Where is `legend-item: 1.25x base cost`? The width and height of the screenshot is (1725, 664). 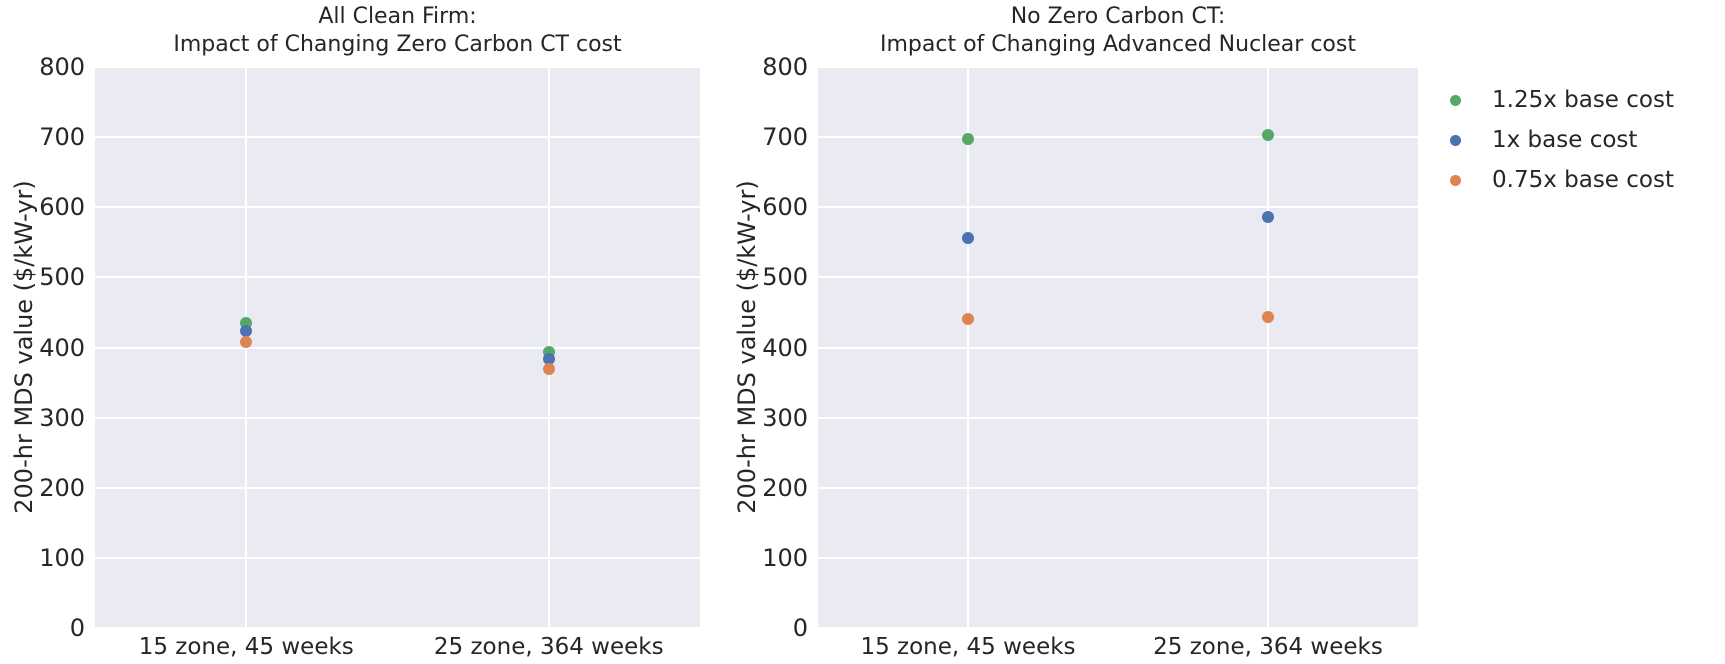
legend-item: 1.25x base cost is located at coordinates (1562, 100).